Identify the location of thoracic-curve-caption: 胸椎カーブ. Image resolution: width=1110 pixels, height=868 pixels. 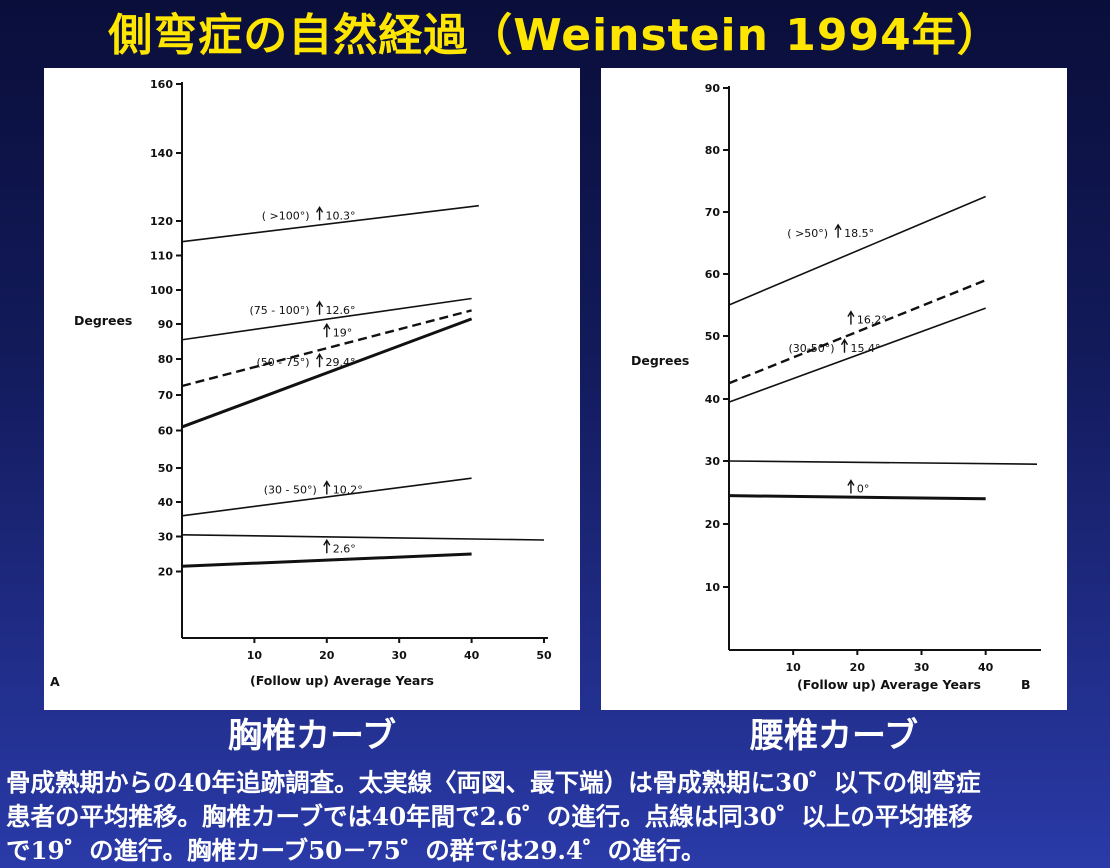
(312, 736).